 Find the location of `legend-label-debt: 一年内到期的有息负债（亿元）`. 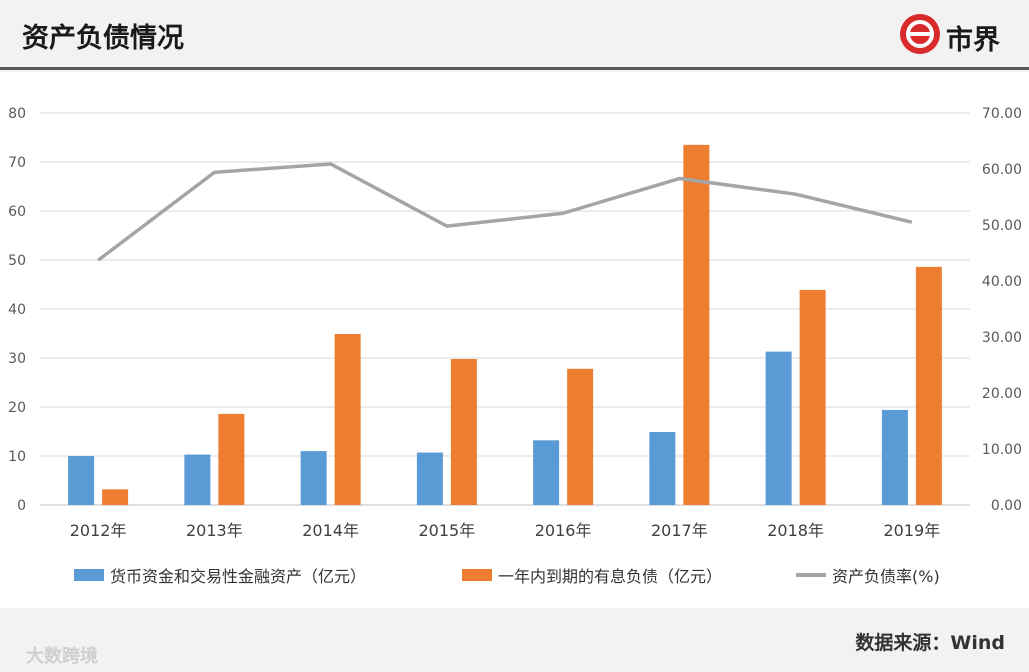

legend-label-debt: 一年内到期的有息负债（亿元） is located at coordinates (610, 576).